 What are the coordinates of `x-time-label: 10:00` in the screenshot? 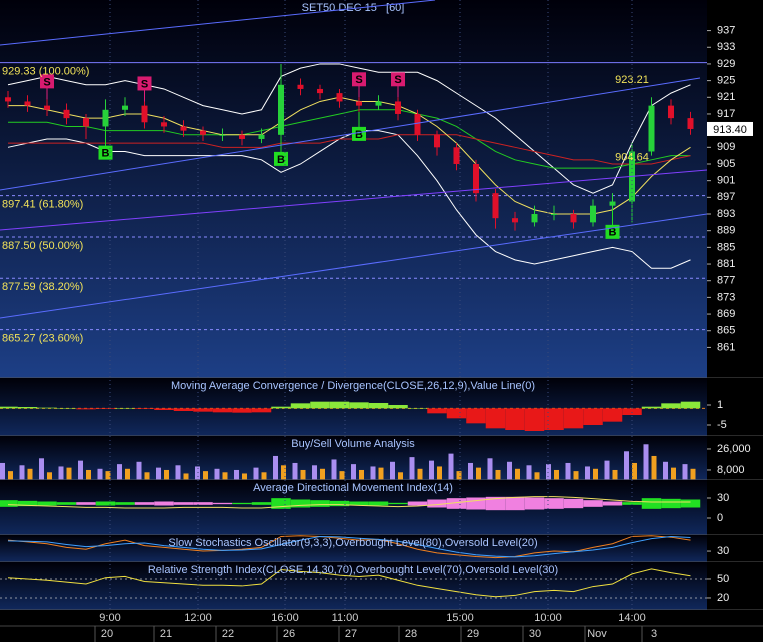 It's located at (548, 618).